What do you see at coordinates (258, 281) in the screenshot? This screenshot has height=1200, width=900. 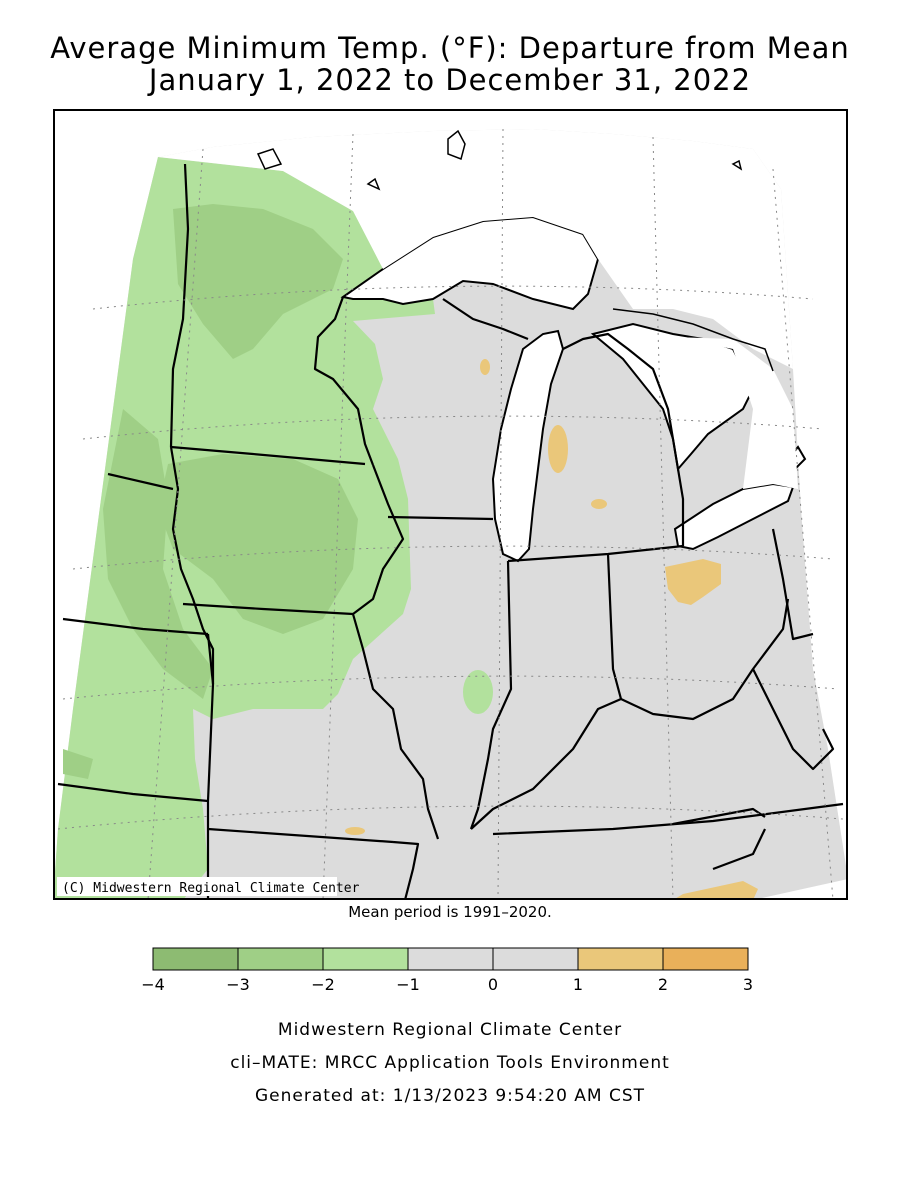 I see `green-mid-region-north` at bounding box center [258, 281].